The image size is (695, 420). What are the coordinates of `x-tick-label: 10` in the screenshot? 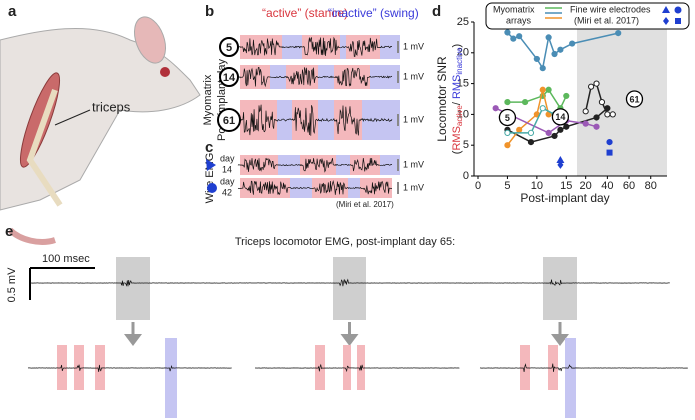 It's located at (537, 186).